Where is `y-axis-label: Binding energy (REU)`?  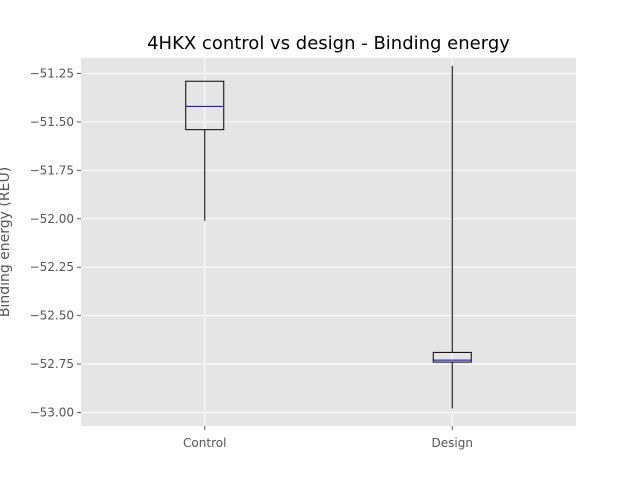 y-axis-label: Binding energy (REU) is located at coordinates (6, 242).